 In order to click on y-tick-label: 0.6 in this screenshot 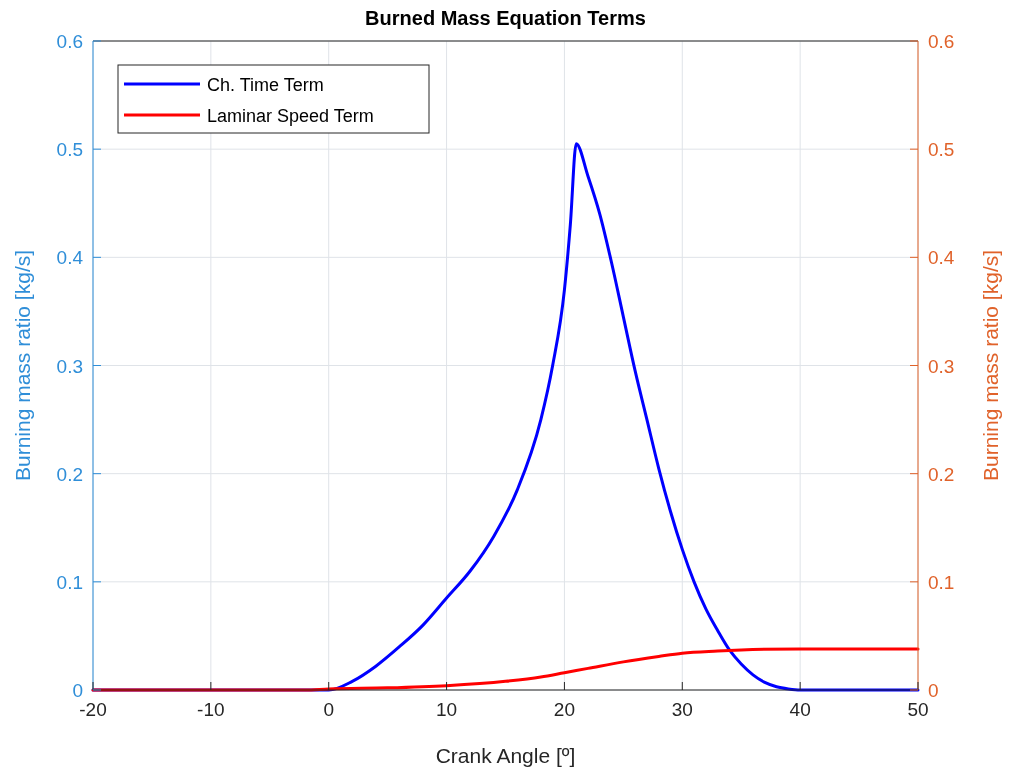, I will do `click(69, 41)`.